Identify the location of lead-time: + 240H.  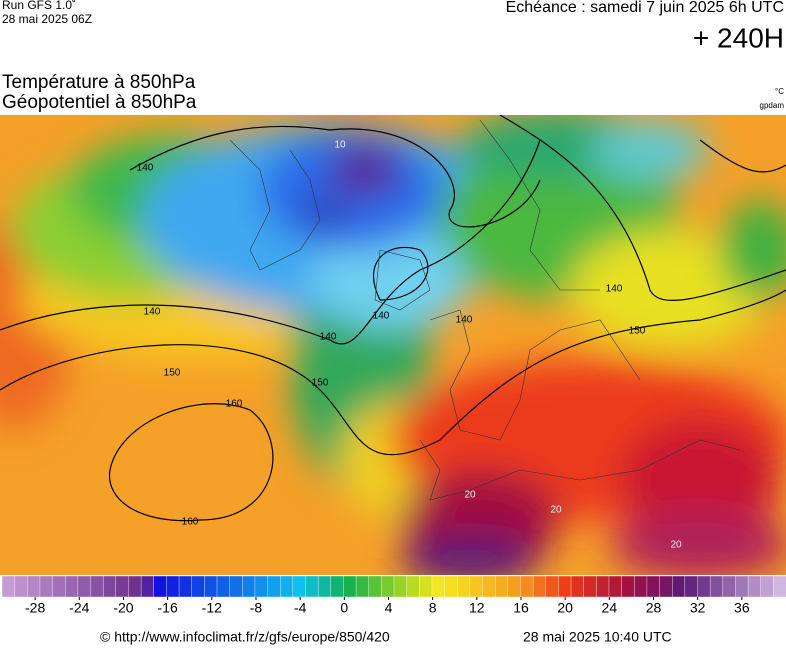
(738, 37).